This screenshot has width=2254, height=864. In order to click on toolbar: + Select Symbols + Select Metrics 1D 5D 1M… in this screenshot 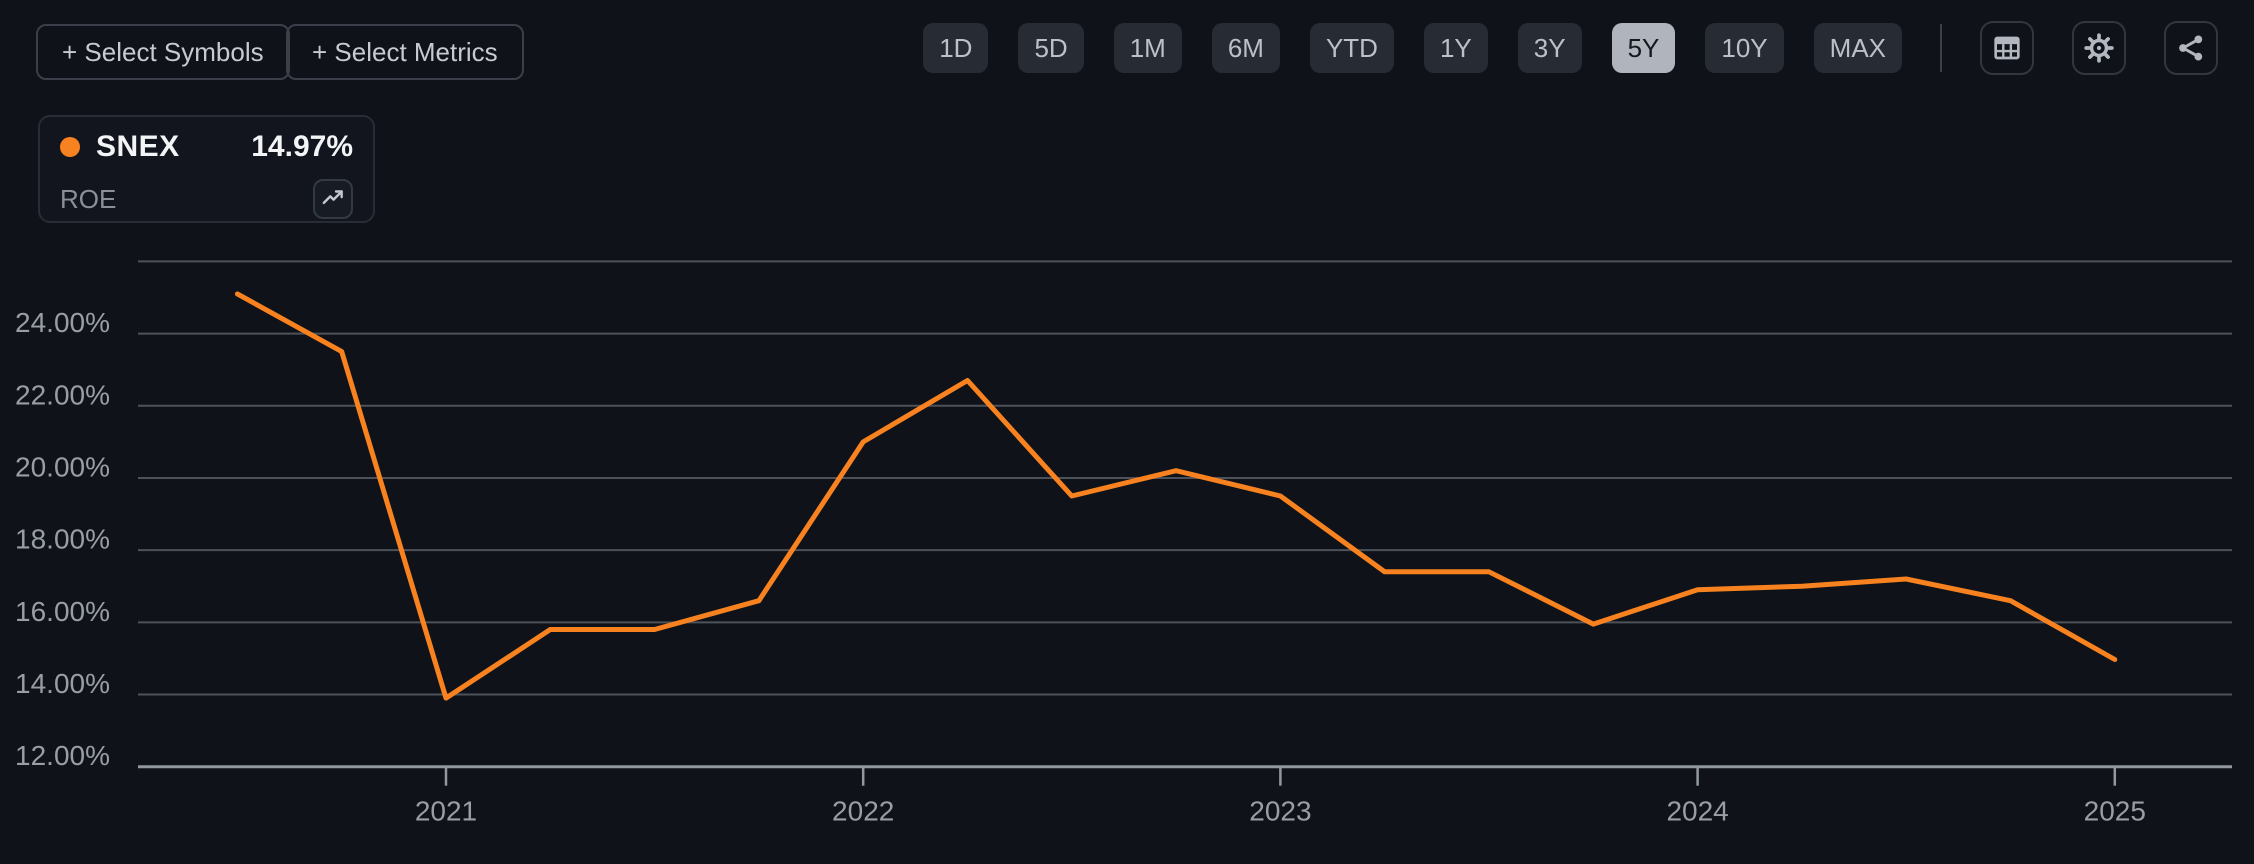, I will do `click(1127, 50)`.